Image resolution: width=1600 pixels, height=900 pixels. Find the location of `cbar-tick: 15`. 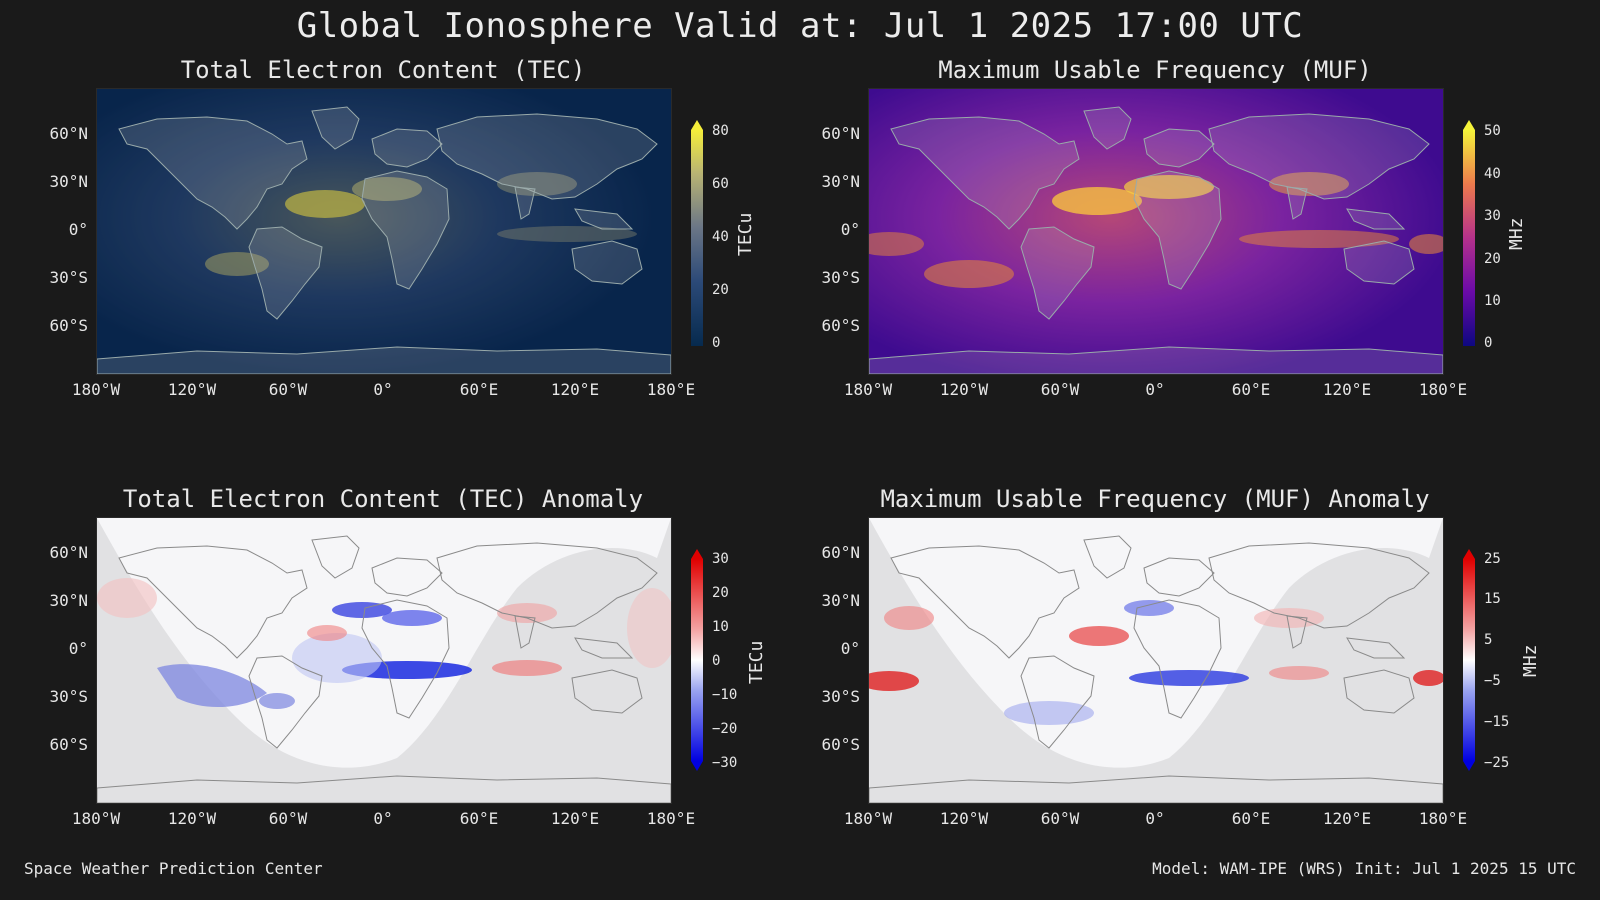

cbar-tick: 15 is located at coordinates (1492, 599).